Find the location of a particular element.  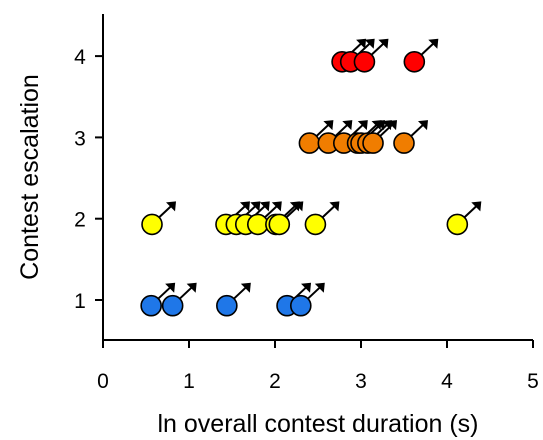

y-tick-label: 1 is located at coordinates (80, 301).